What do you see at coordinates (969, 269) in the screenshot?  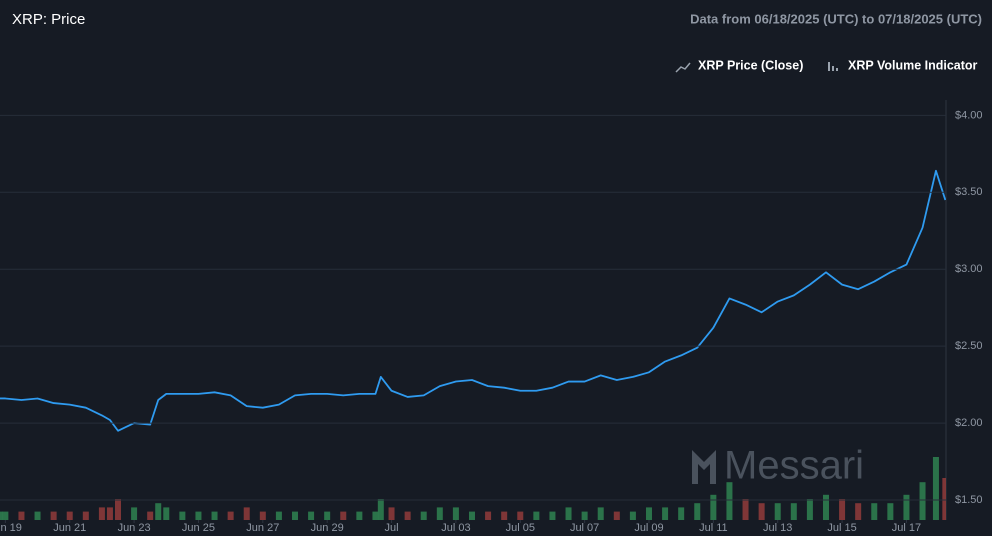 I see `y-tick-label: $3.00` at bounding box center [969, 269].